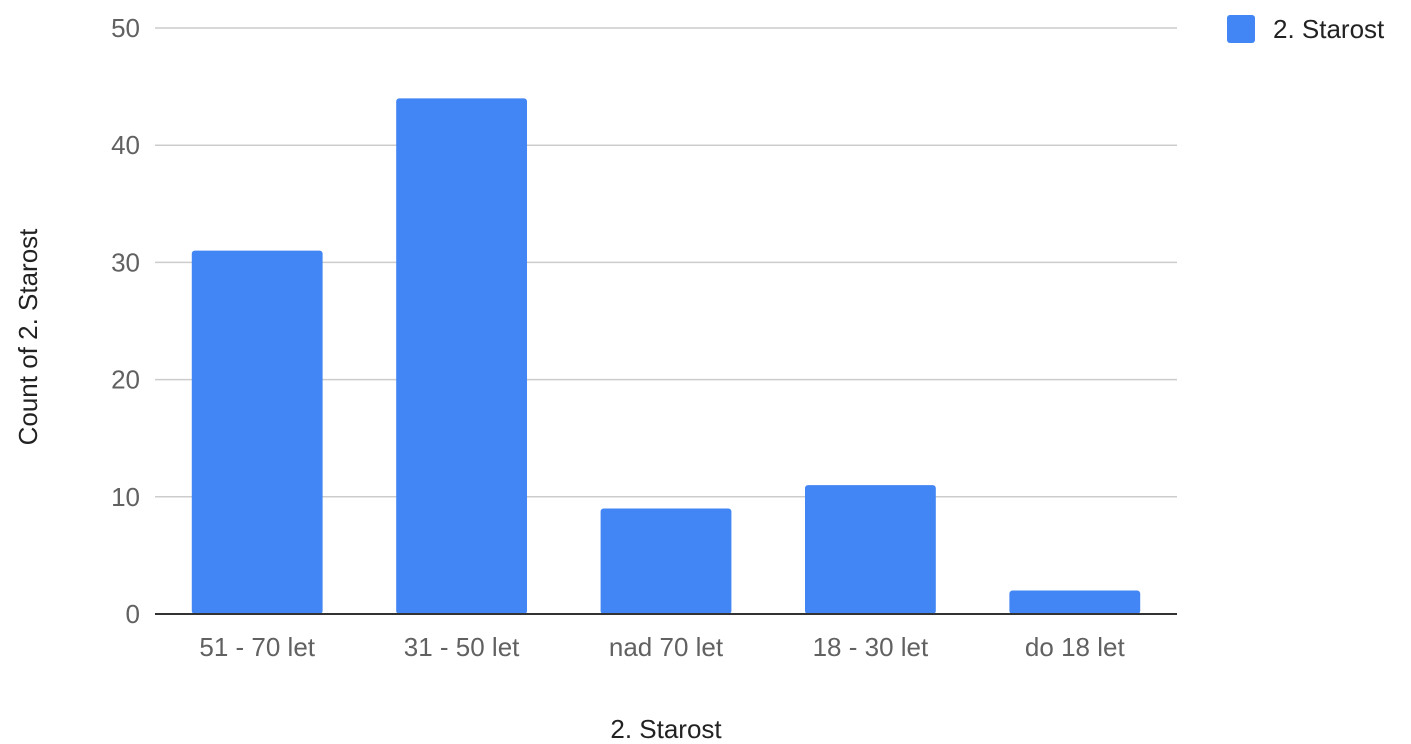 This screenshot has width=1411, height=744. What do you see at coordinates (666, 729) in the screenshot?
I see `x-axis-title: 2. Starost` at bounding box center [666, 729].